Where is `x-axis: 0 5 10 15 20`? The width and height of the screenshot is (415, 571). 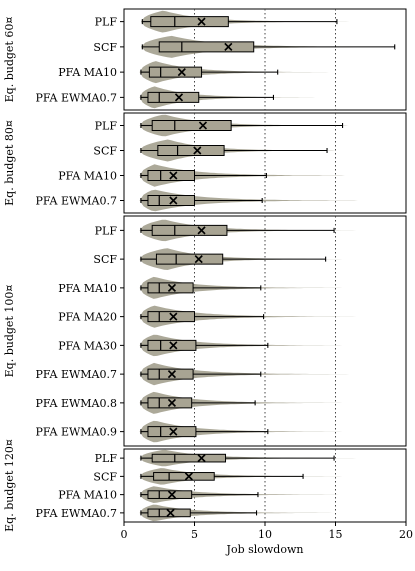 x-axis: 0 5 10 15 20 is located at coordinates (267, 531).